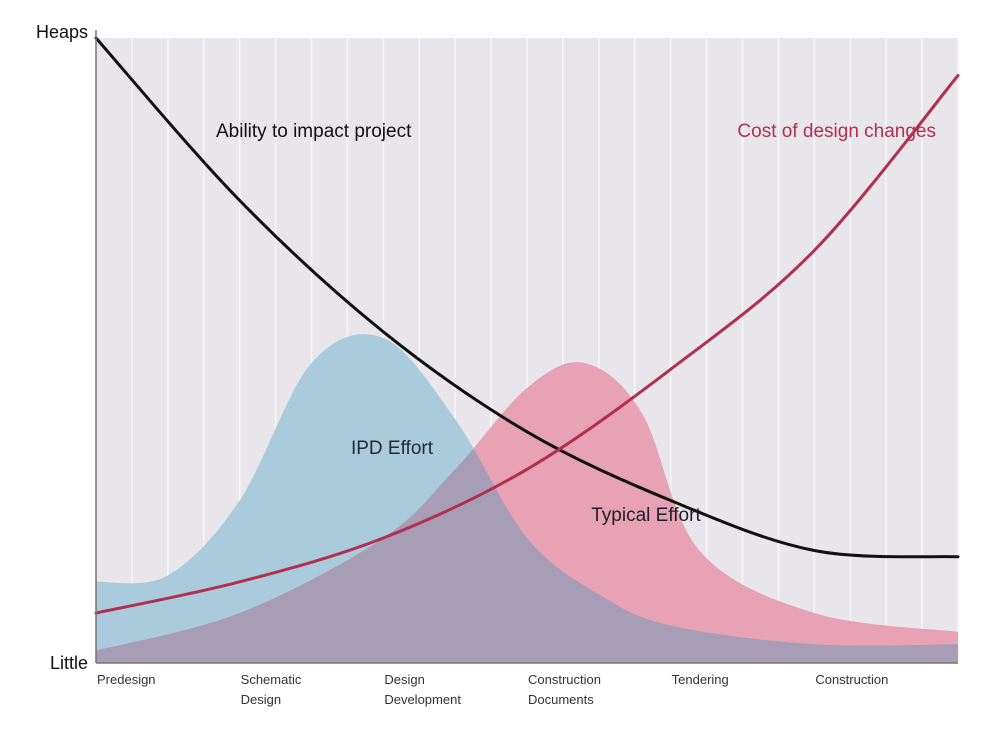  Describe the element at coordinates (646, 515) in the screenshot. I see `series-label: Typical Effort` at that location.